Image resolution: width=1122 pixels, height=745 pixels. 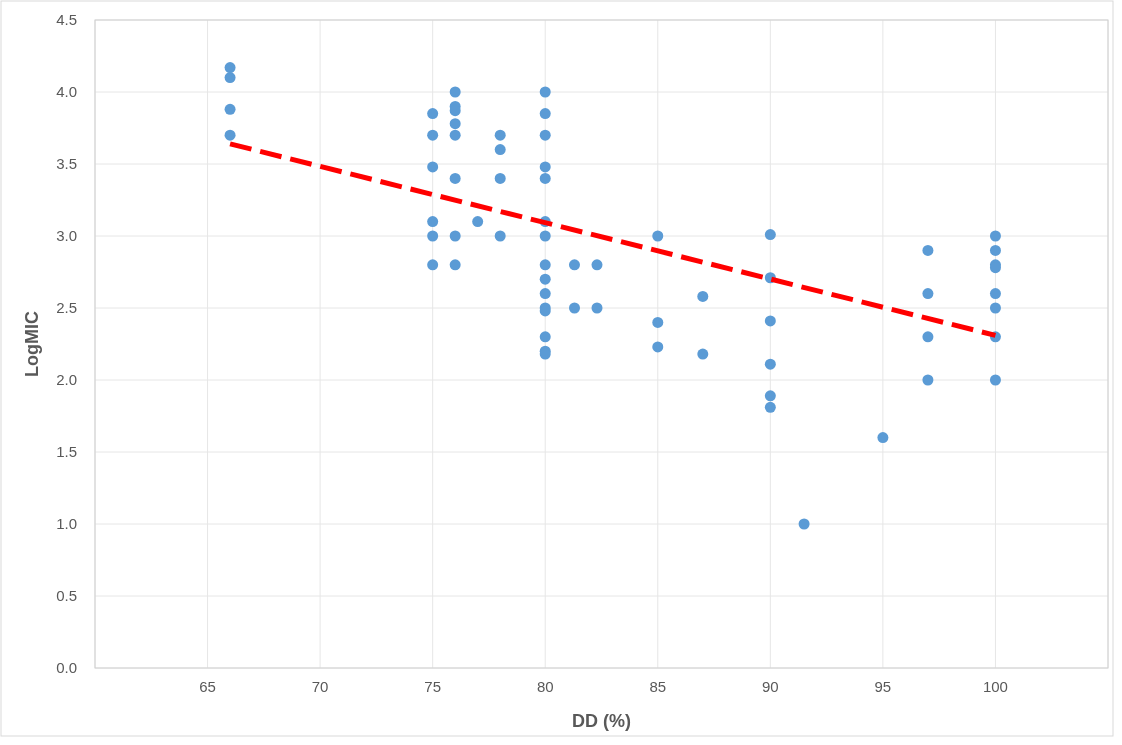 What do you see at coordinates (66, 19) in the screenshot?
I see `y-tick-label: 4.5` at bounding box center [66, 19].